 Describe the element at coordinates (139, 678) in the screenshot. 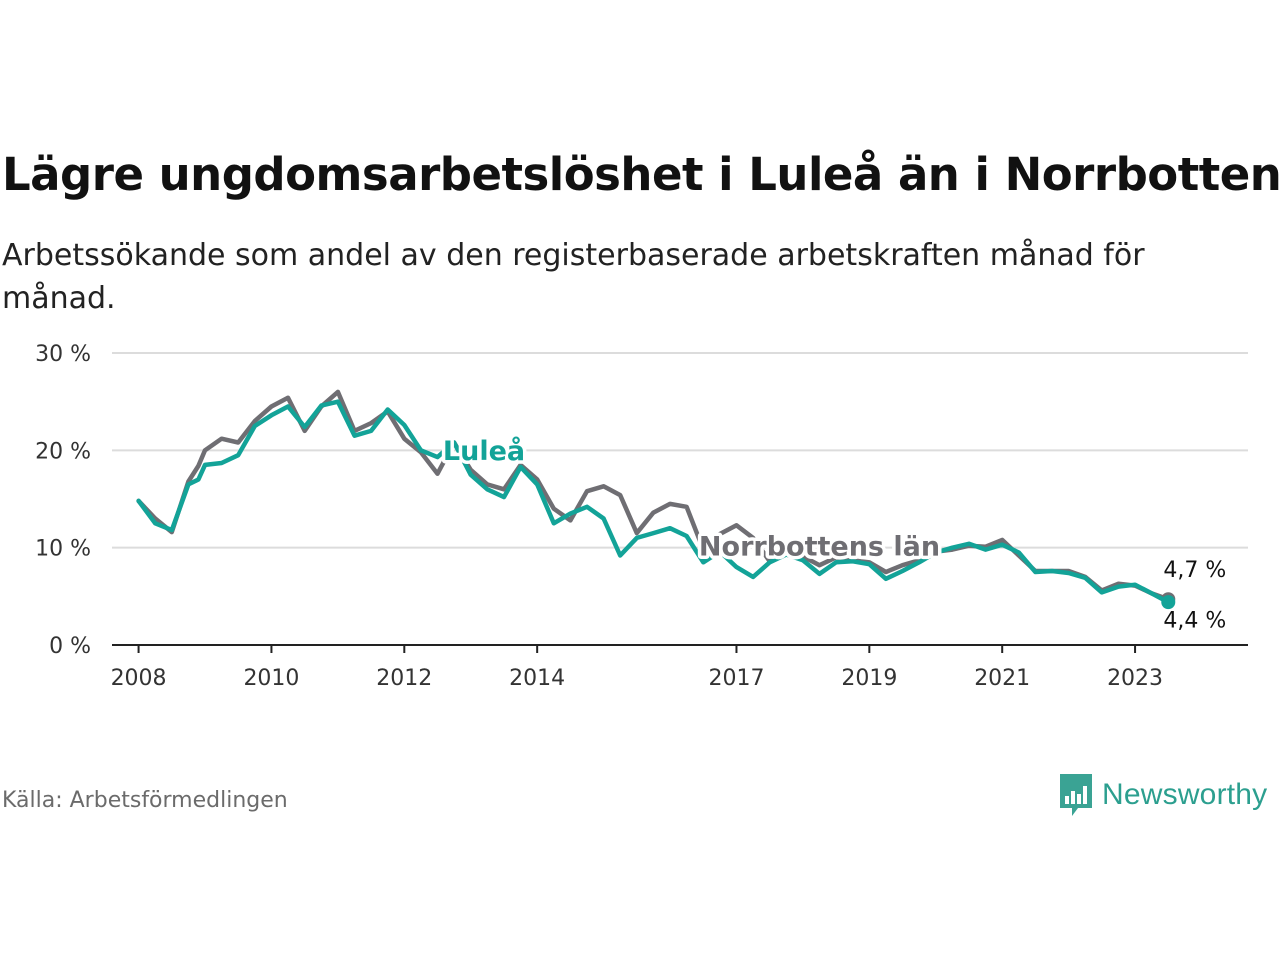

I see `x-tick-label: 2008` at that location.